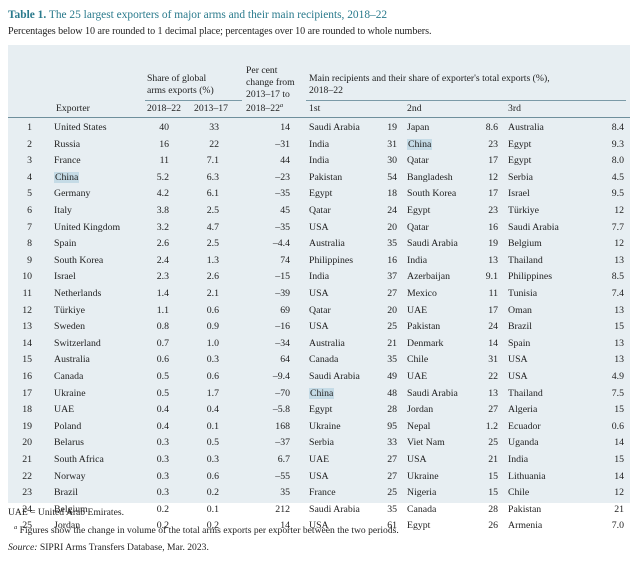 The width and height of the screenshot is (640, 563). What do you see at coordinates (212, 459) in the screenshot?
I see `cell-share-2013-17: 0.3` at bounding box center [212, 459].